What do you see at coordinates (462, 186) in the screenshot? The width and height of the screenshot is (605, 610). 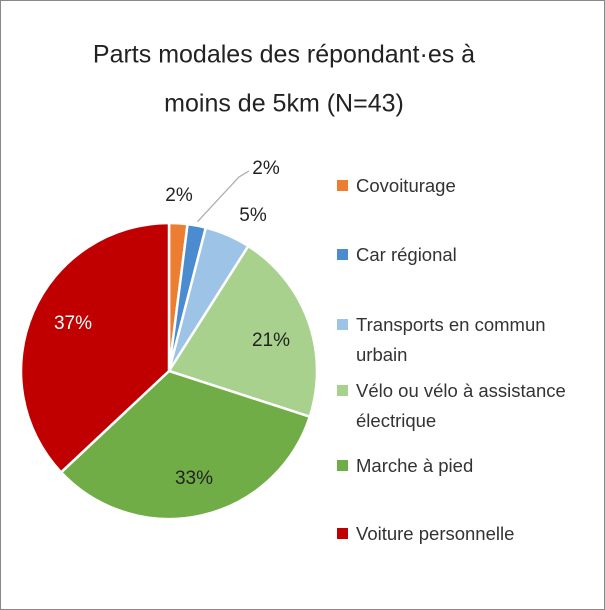 I see `legend-item: Covoiturage` at bounding box center [462, 186].